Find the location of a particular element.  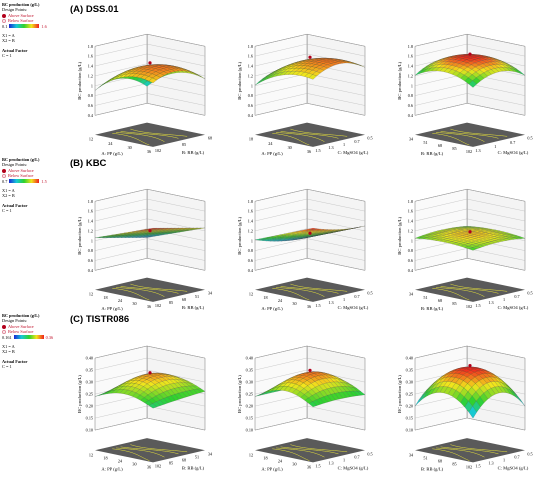

x-tick-label: 36 is located at coordinates (149, 466).